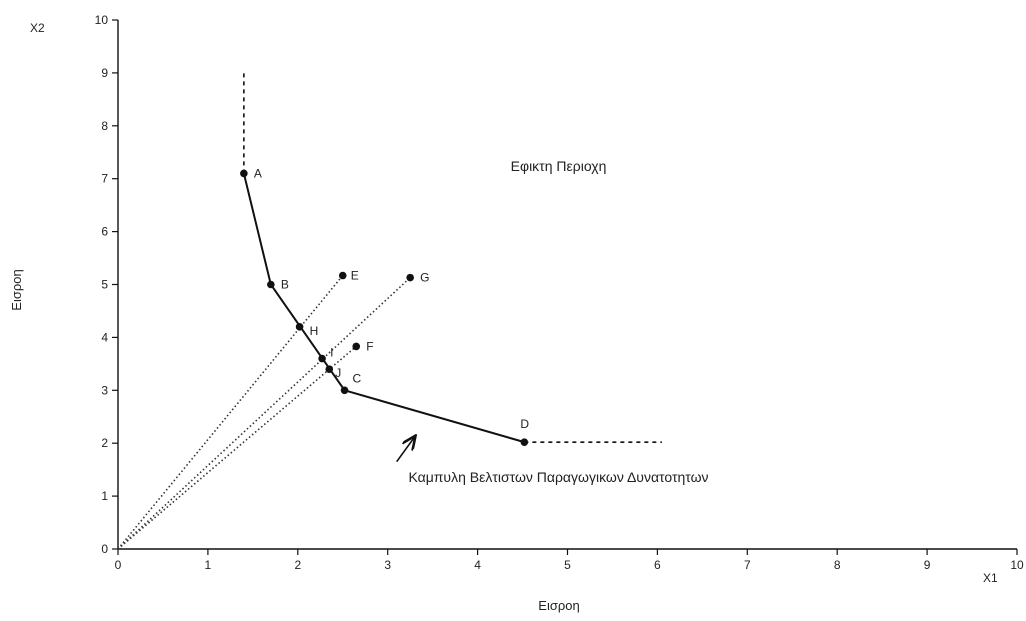  I want to click on point-label-I: I, so click(331, 353).